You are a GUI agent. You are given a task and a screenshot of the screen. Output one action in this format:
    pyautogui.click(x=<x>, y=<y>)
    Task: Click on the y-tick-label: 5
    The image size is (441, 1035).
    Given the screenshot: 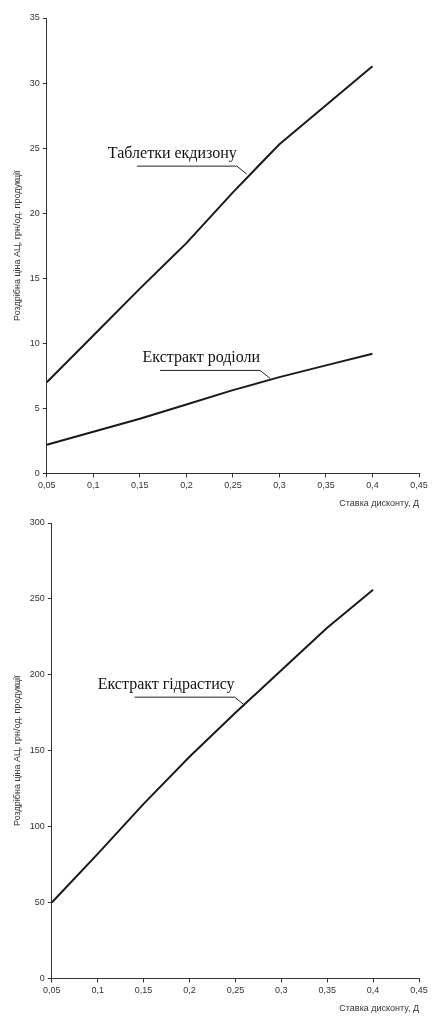 What is the action you would take?
    pyautogui.click(x=37, y=407)
    